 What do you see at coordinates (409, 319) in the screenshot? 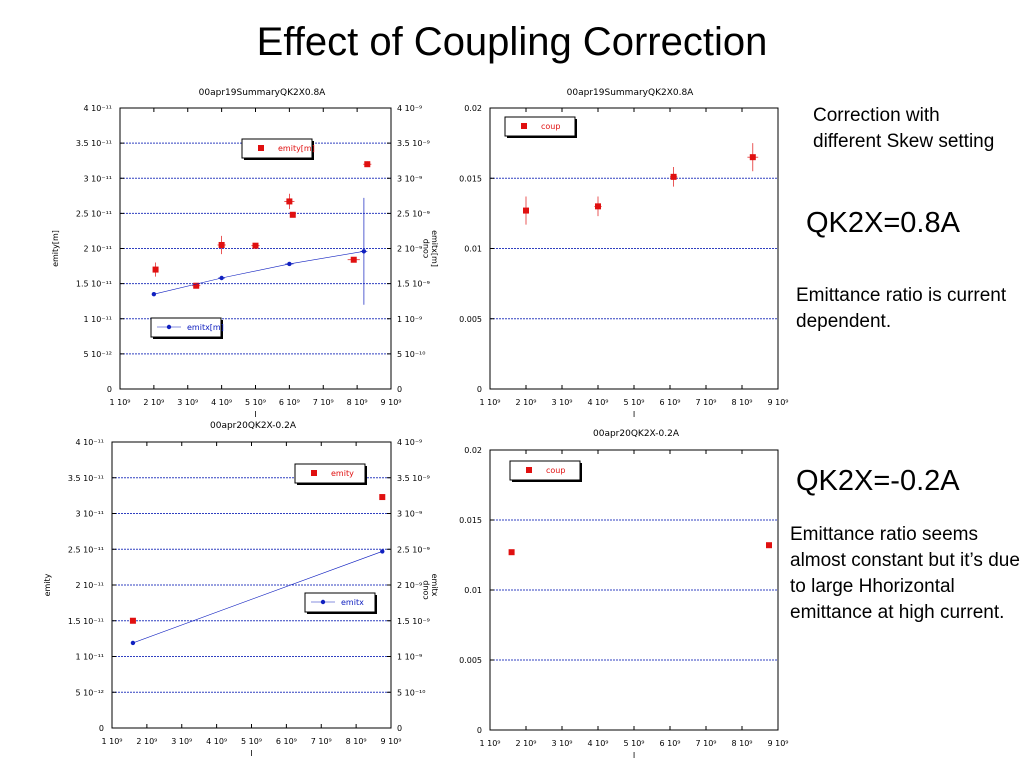
I see `y2-tick-label: 1 10⁻⁹` at bounding box center [409, 319].